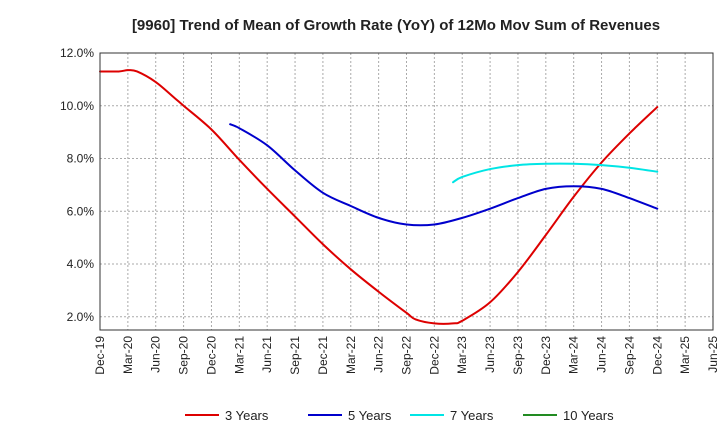  I want to click on x-tick-label: Jun-22, so click(379, 354).